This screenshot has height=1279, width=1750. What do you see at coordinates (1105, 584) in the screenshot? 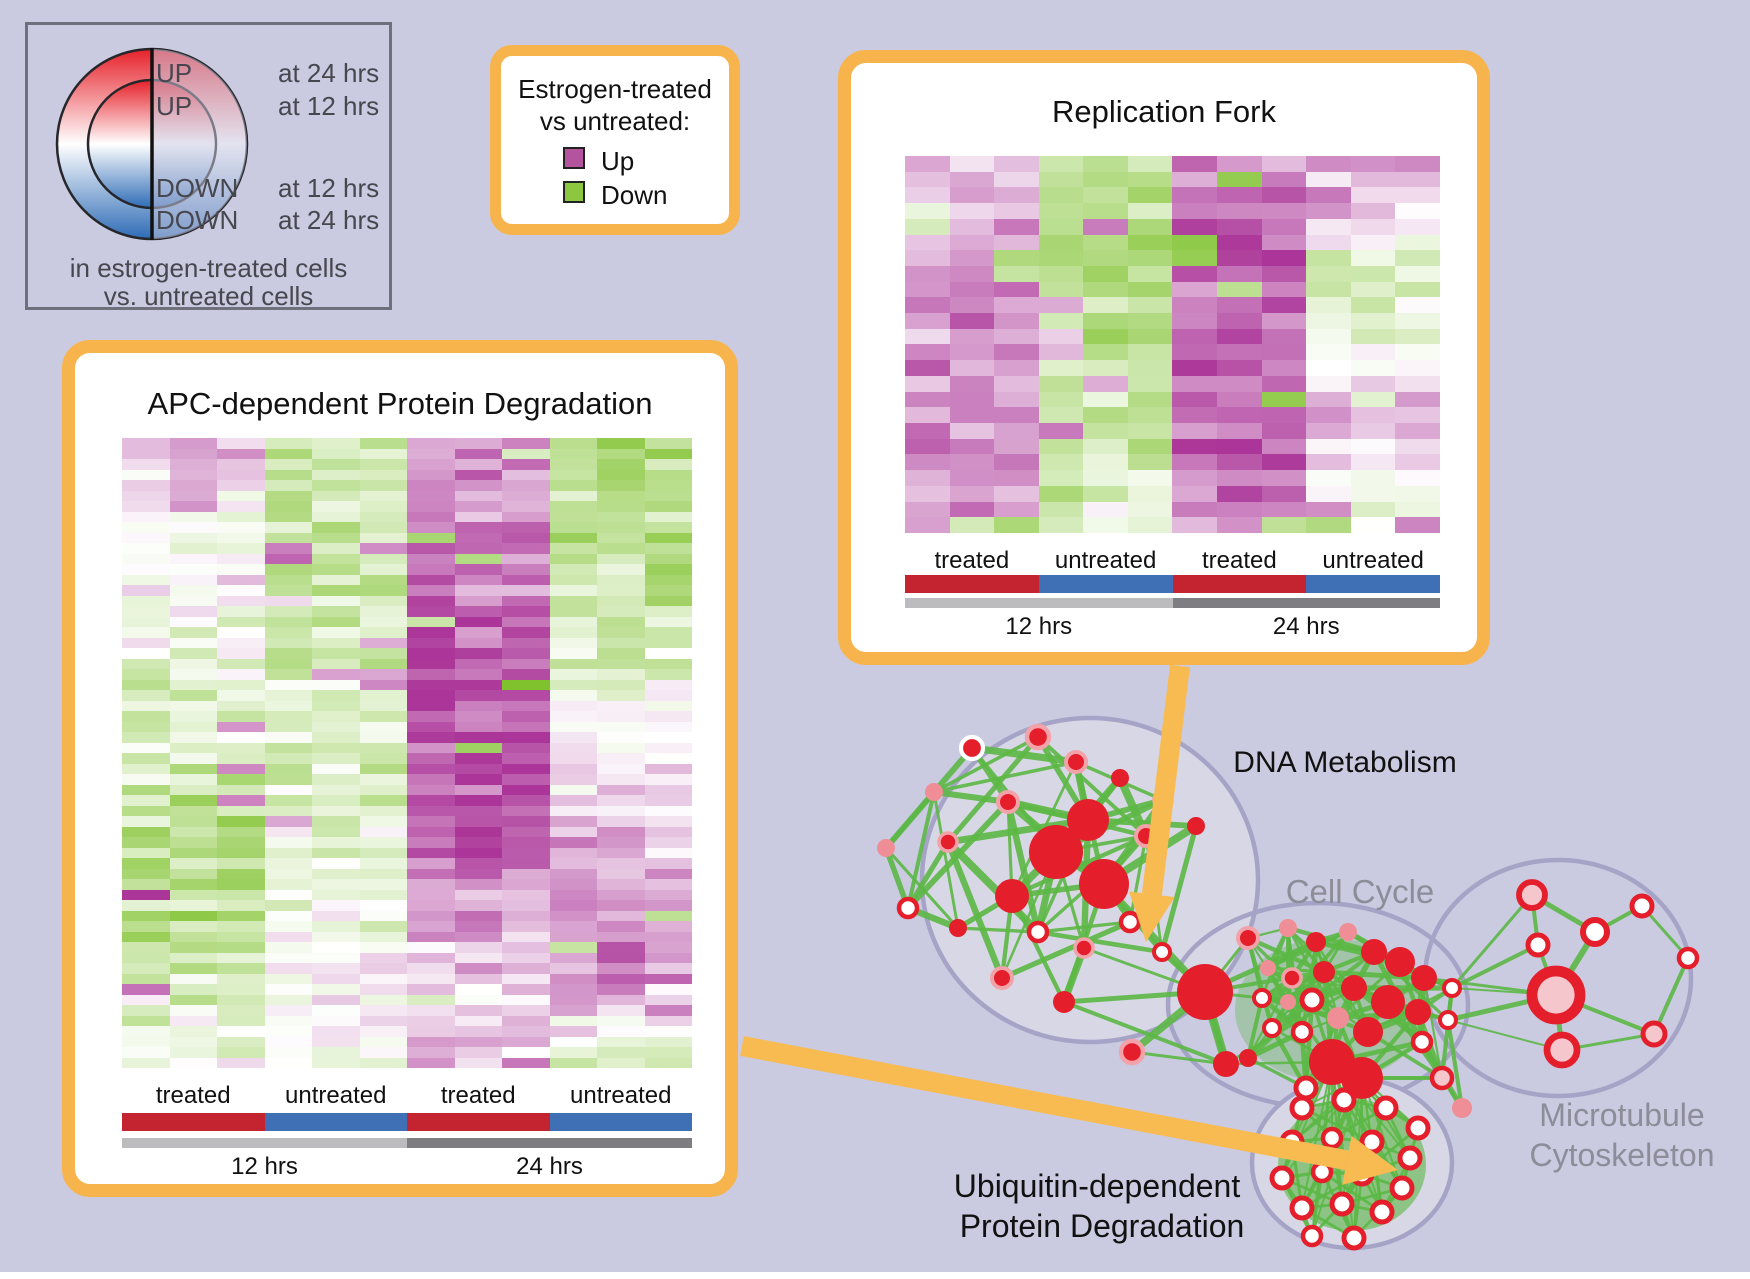
I see `condition-bar` at bounding box center [1105, 584].